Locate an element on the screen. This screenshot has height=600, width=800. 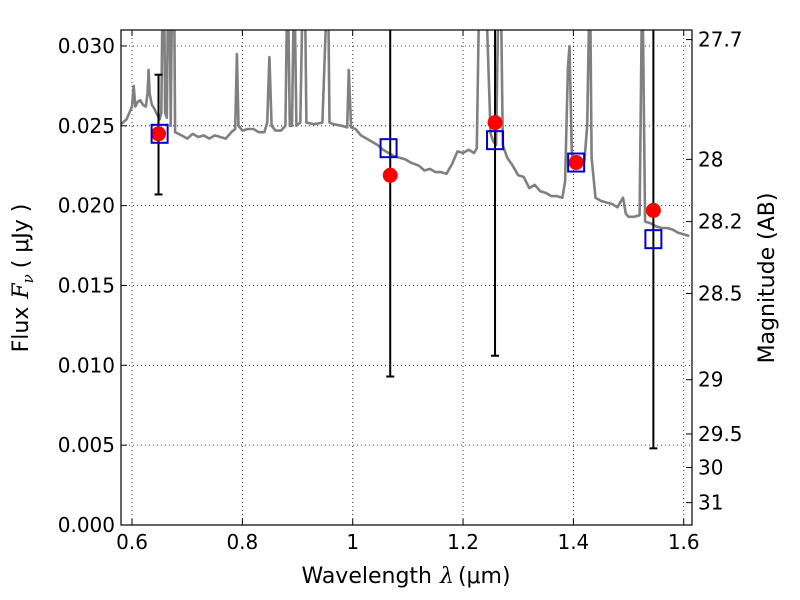
x-tick-label: 0.8 is located at coordinates (242, 542).